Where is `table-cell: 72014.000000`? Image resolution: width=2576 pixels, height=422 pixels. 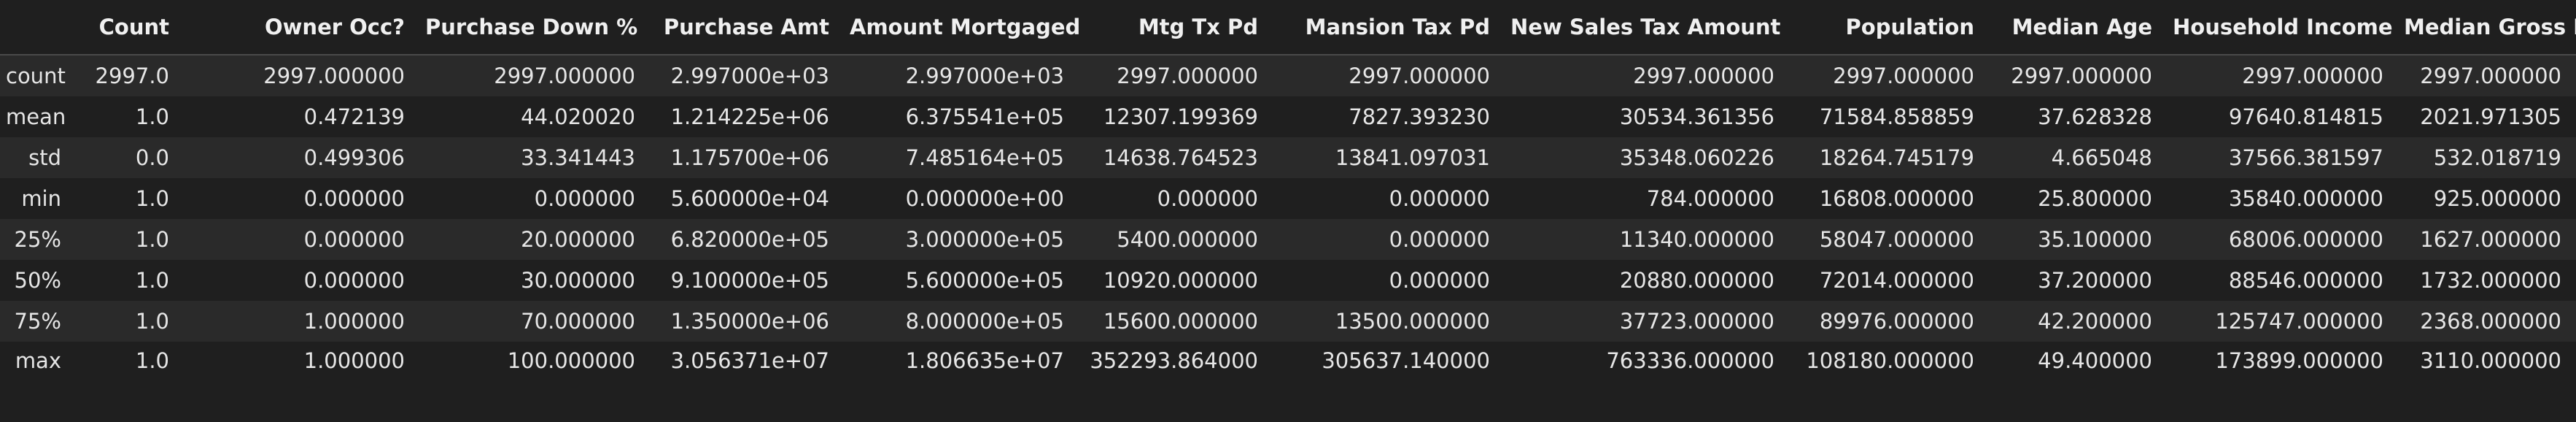
table-cell: 72014.000000 is located at coordinates (1897, 280).